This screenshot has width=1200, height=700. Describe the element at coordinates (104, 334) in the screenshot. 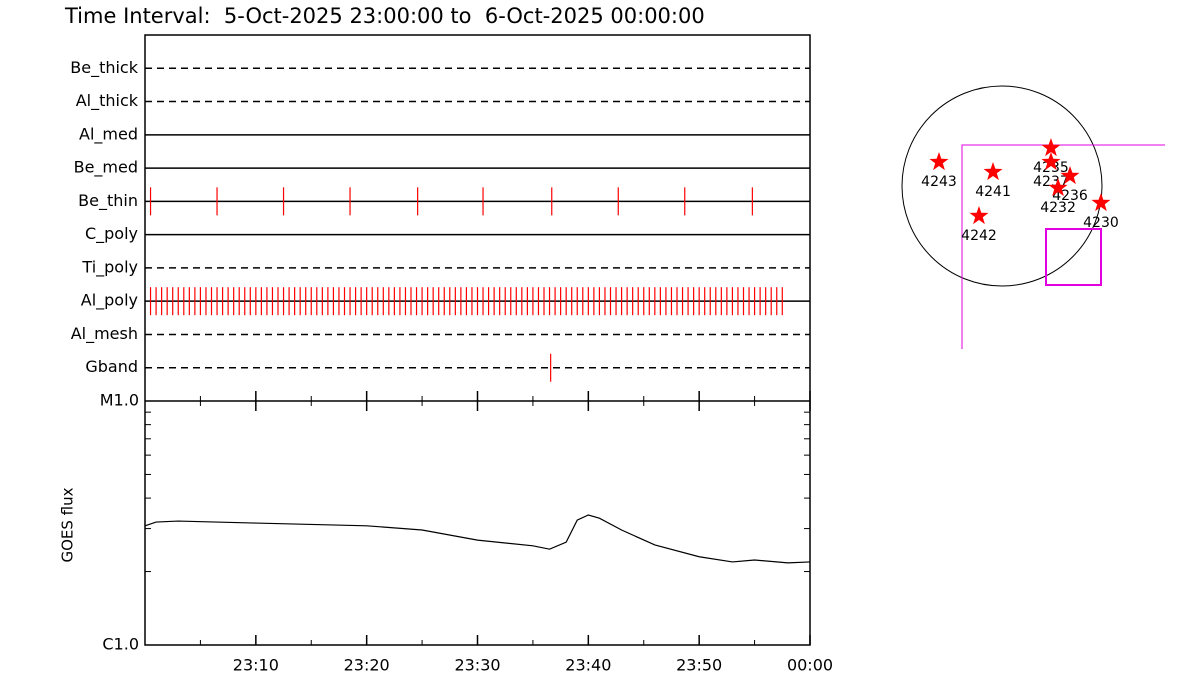

I see `row-label: Al_mesh` at that location.